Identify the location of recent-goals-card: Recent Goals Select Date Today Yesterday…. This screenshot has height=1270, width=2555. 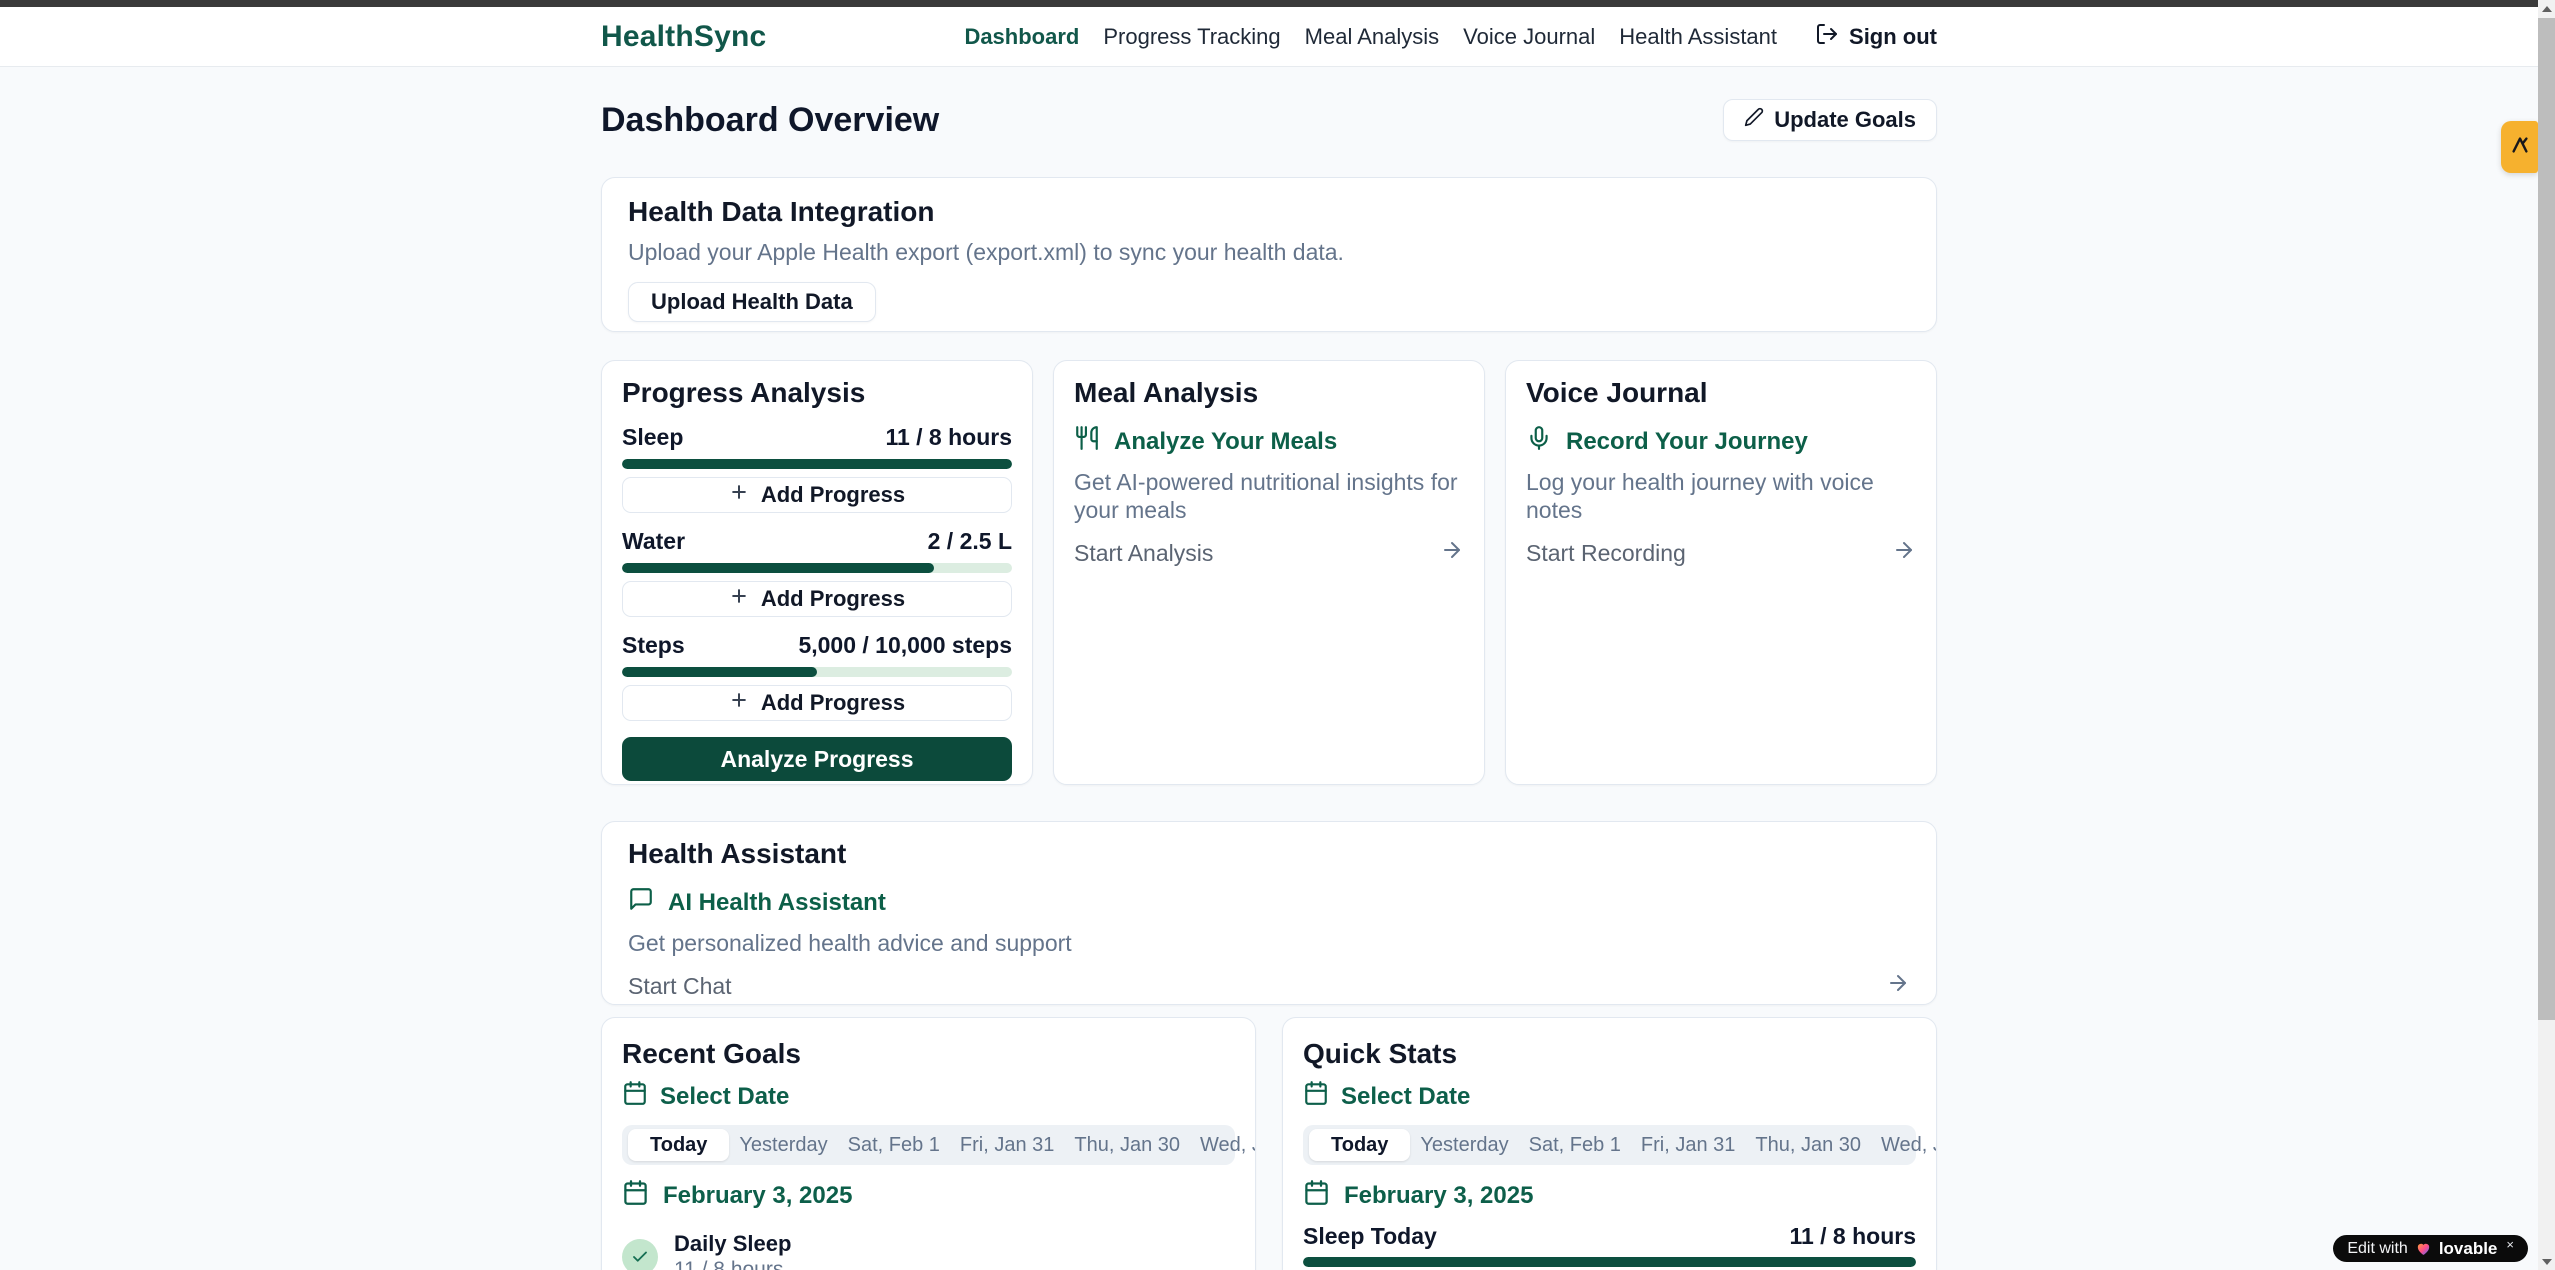
(928, 1143).